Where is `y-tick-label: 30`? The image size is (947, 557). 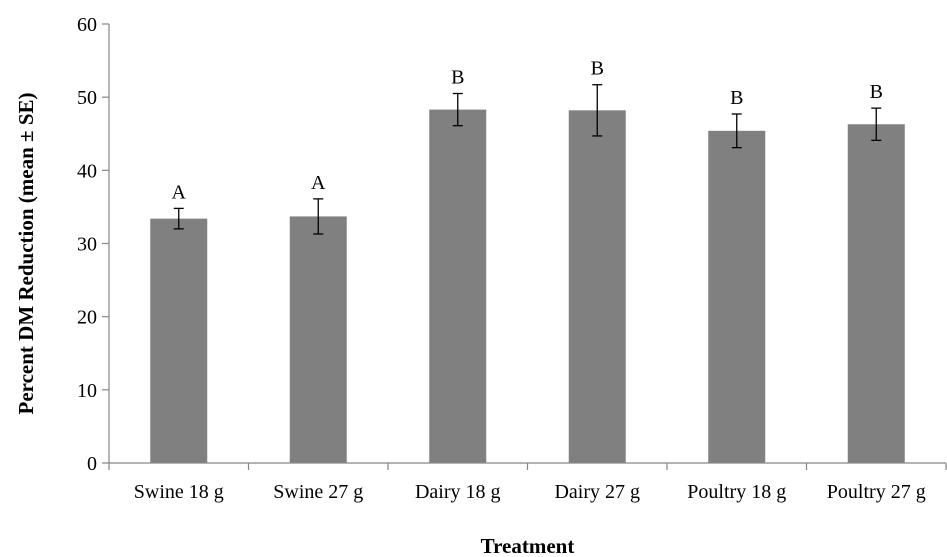 y-tick-label: 30 is located at coordinates (87, 245).